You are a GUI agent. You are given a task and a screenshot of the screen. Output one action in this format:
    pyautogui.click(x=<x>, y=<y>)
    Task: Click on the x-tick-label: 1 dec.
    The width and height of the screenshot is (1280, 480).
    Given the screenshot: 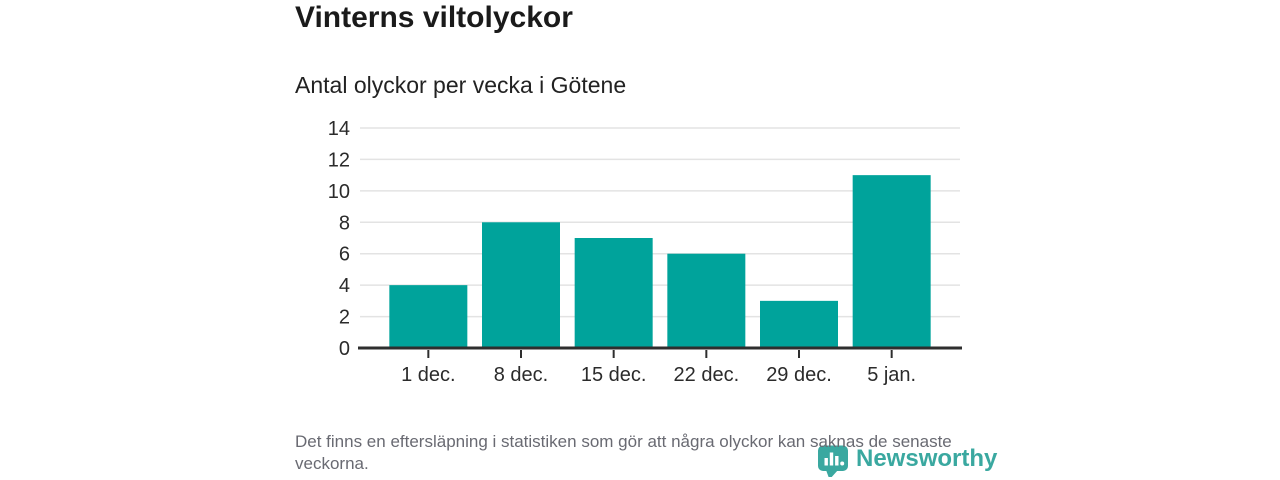 What is the action you would take?
    pyautogui.click(x=428, y=375)
    